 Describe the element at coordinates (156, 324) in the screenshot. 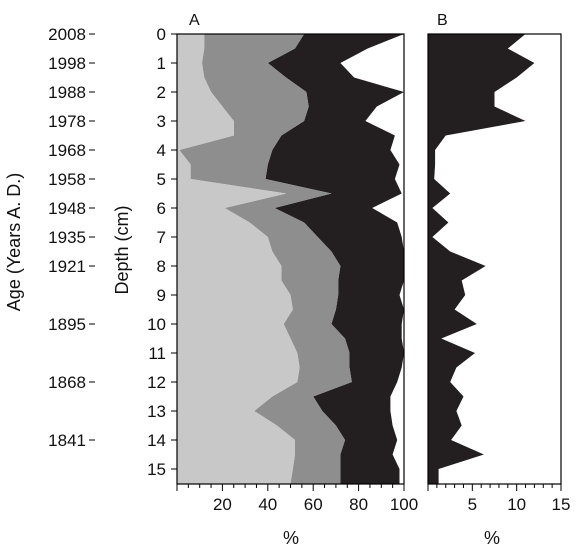

I see `depth-tick-label: 10` at that location.